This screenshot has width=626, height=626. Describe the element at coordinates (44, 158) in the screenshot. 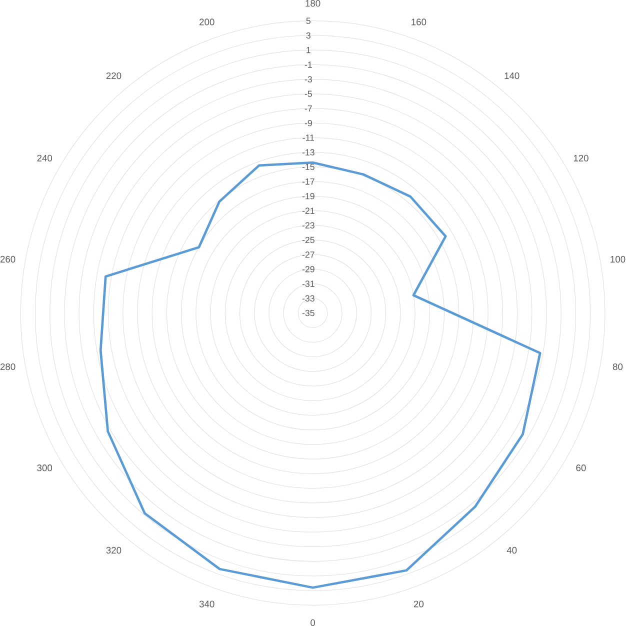

I see `spoke-label: 240` at that location.